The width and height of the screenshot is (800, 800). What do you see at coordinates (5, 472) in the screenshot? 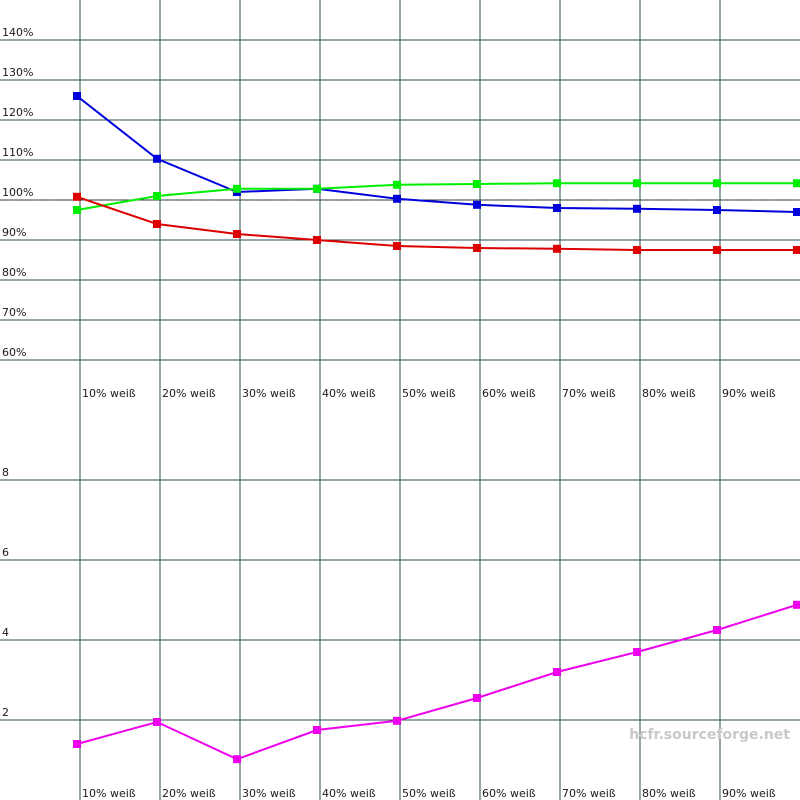
I see `y-tick-label: 8` at bounding box center [5, 472].